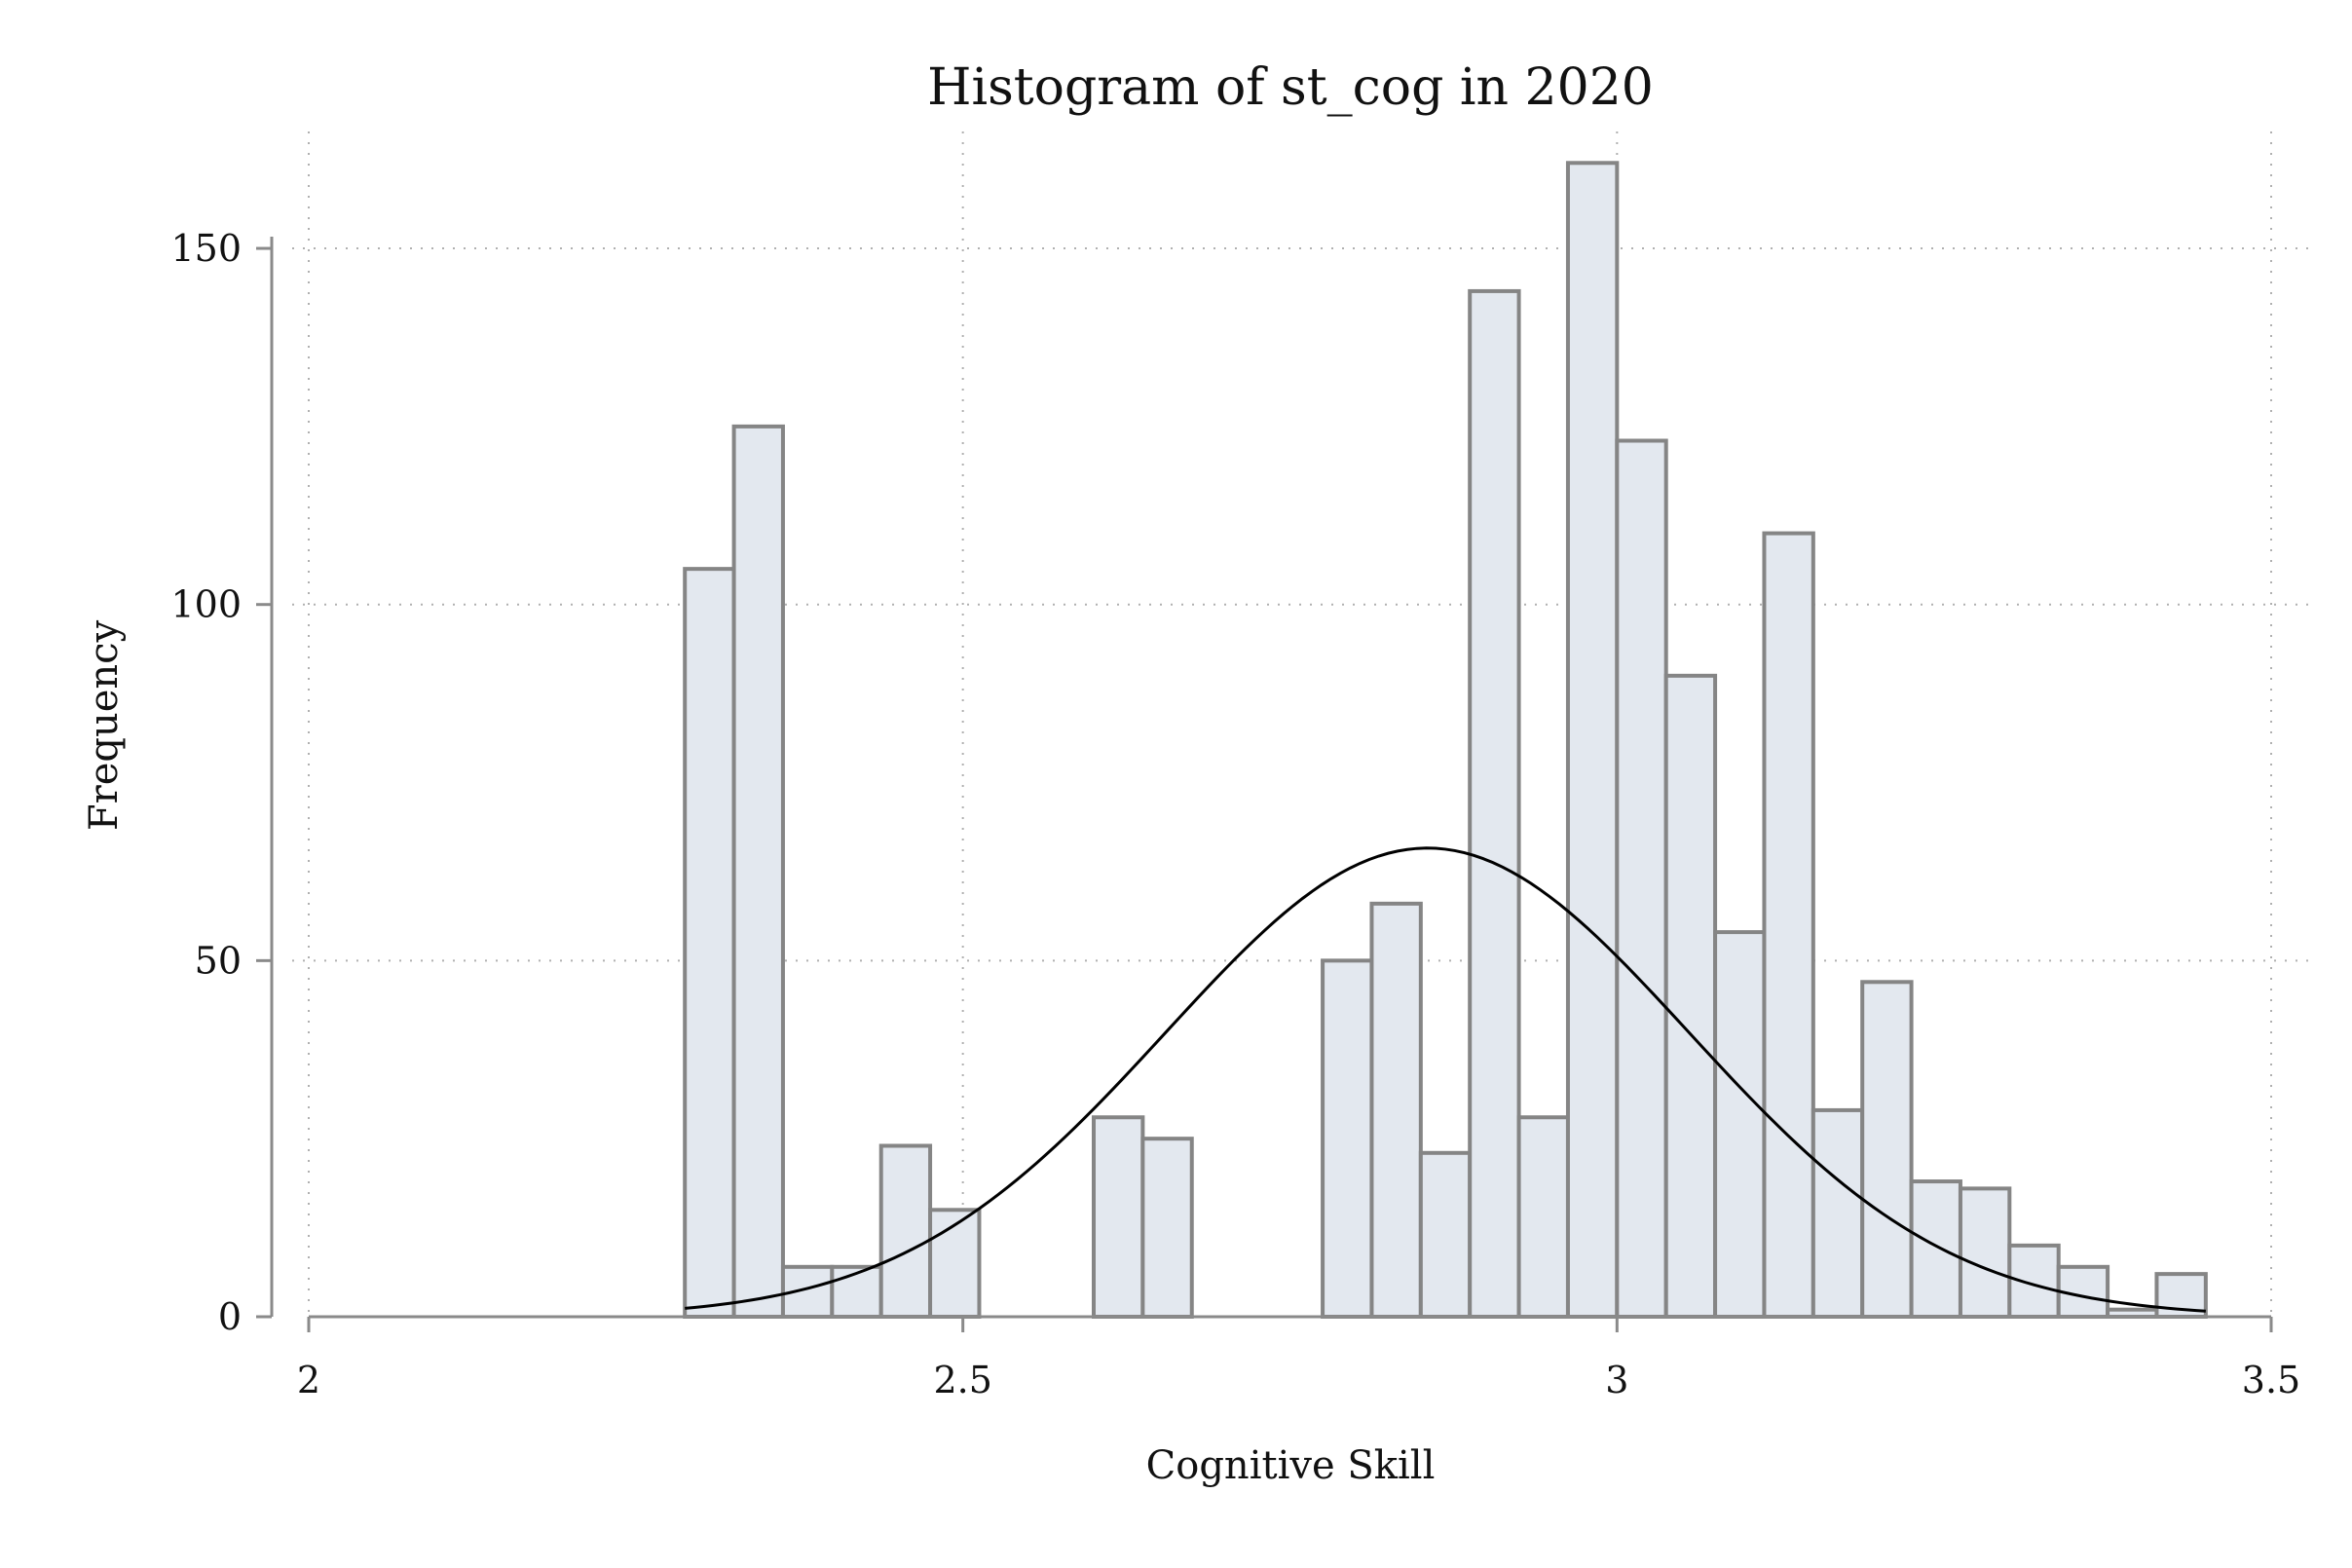 The height and width of the screenshot is (1568, 2352). What do you see at coordinates (206, 604) in the screenshot?
I see `y-tick-label: 100` at bounding box center [206, 604].